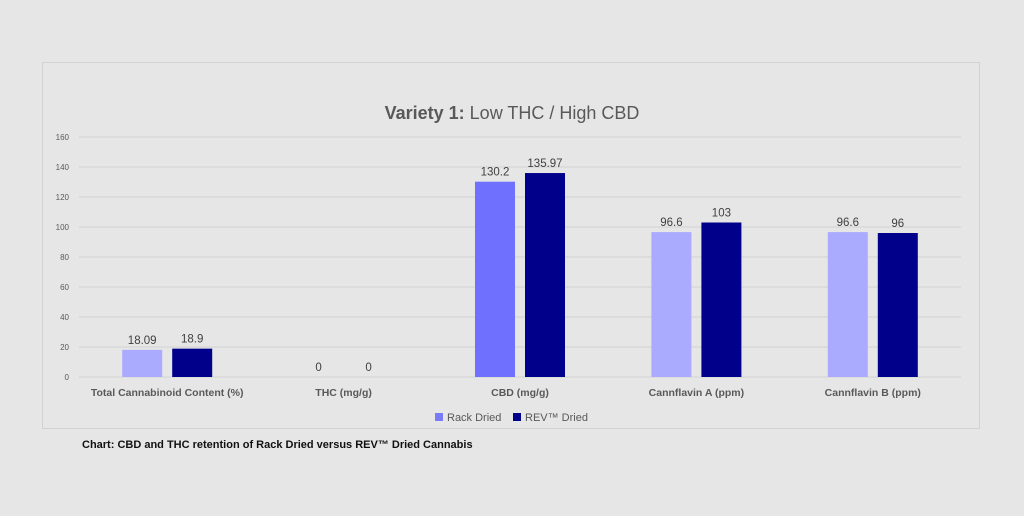 Image resolution: width=1024 pixels, height=516 pixels. I want to click on data-label: 96, so click(897, 224).